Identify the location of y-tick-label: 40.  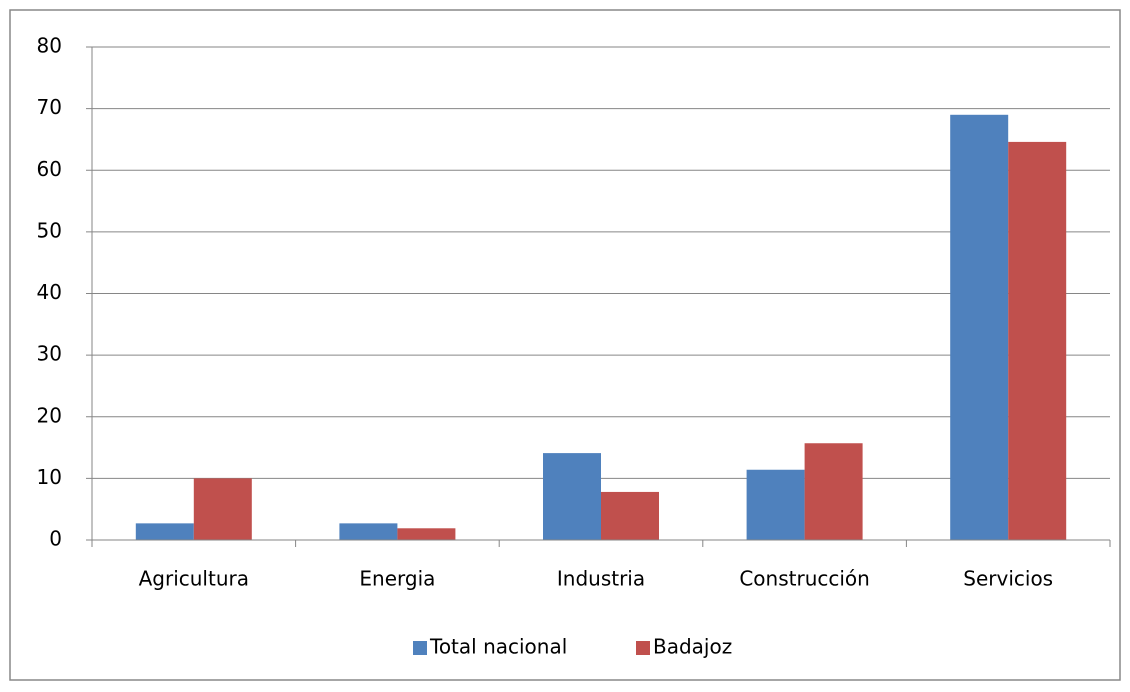
(49, 292).